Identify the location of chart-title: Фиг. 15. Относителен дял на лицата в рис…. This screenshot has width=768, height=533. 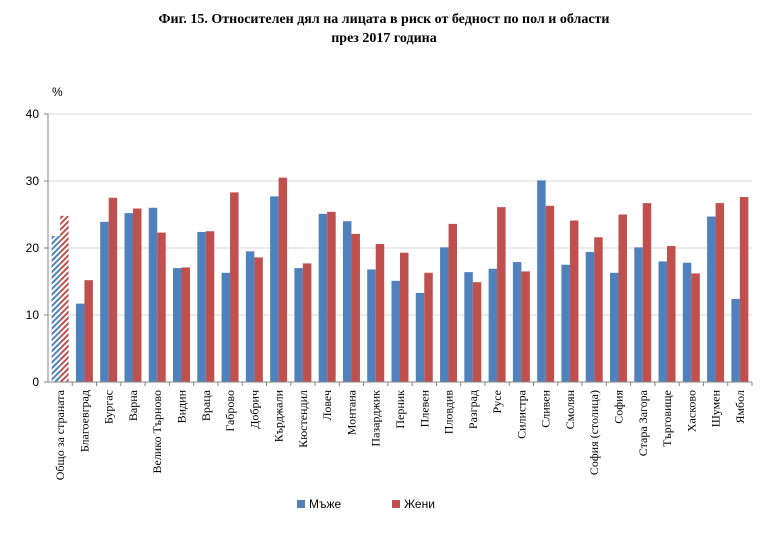
(384, 29).